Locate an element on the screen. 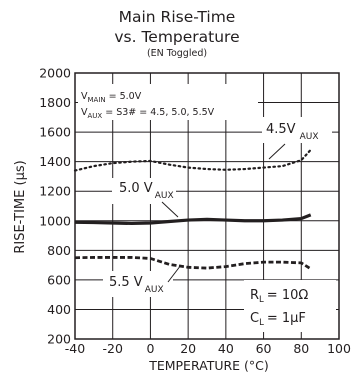  leader-5-0v is located at coordinates (170, 209).